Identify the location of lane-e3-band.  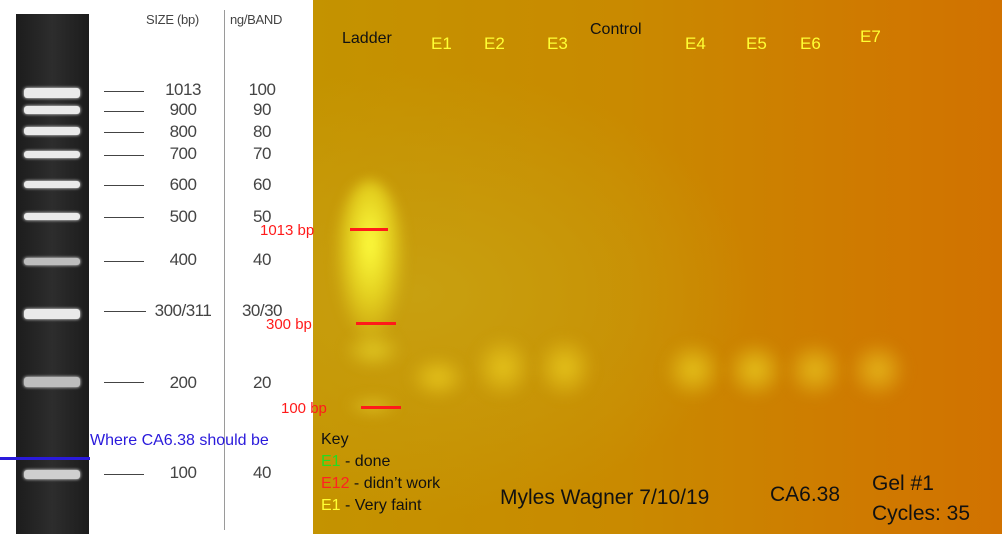
(565, 367).